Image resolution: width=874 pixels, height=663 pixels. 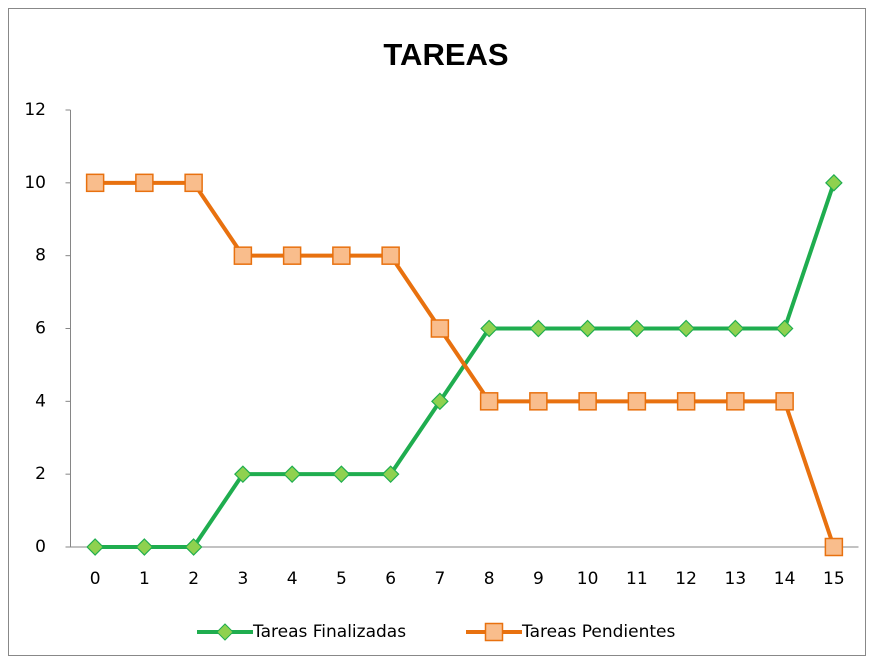 What do you see at coordinates (489, 579) in the screenshot?
I see `x-tick-label: 8` at bounding box center [489, 579].